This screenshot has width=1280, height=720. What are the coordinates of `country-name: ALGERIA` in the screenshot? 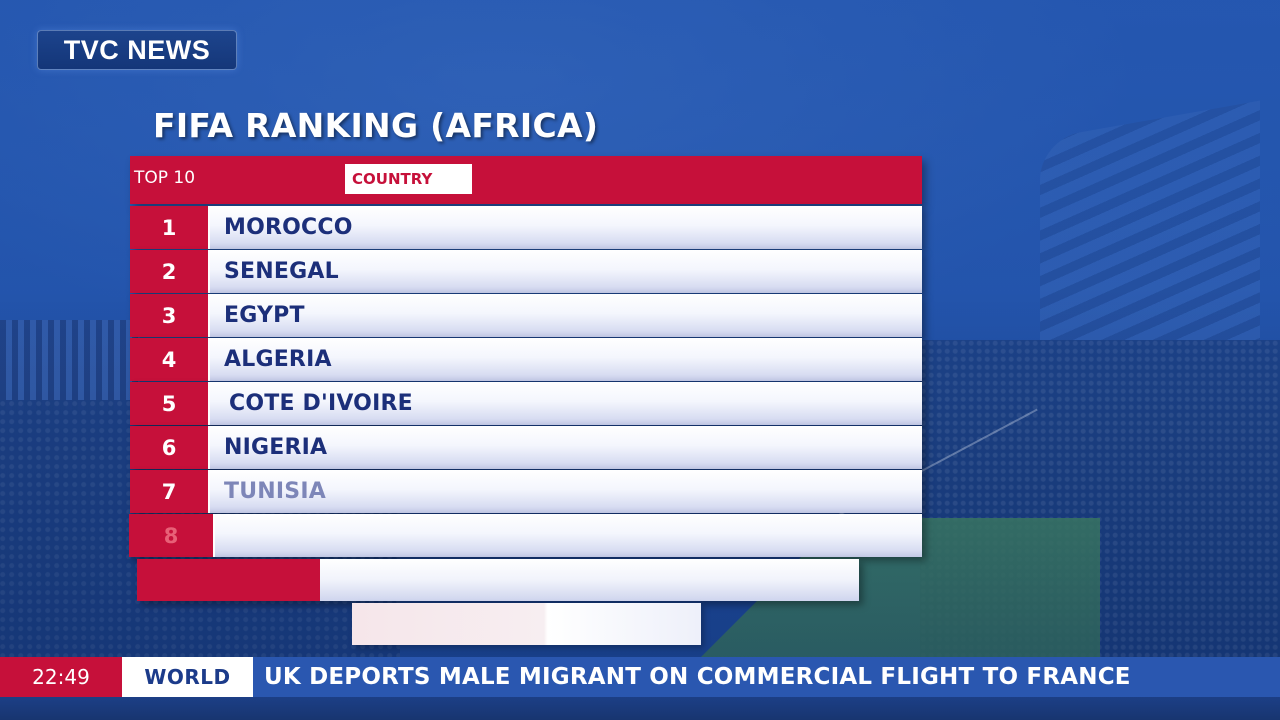 It's located at (566, 359).